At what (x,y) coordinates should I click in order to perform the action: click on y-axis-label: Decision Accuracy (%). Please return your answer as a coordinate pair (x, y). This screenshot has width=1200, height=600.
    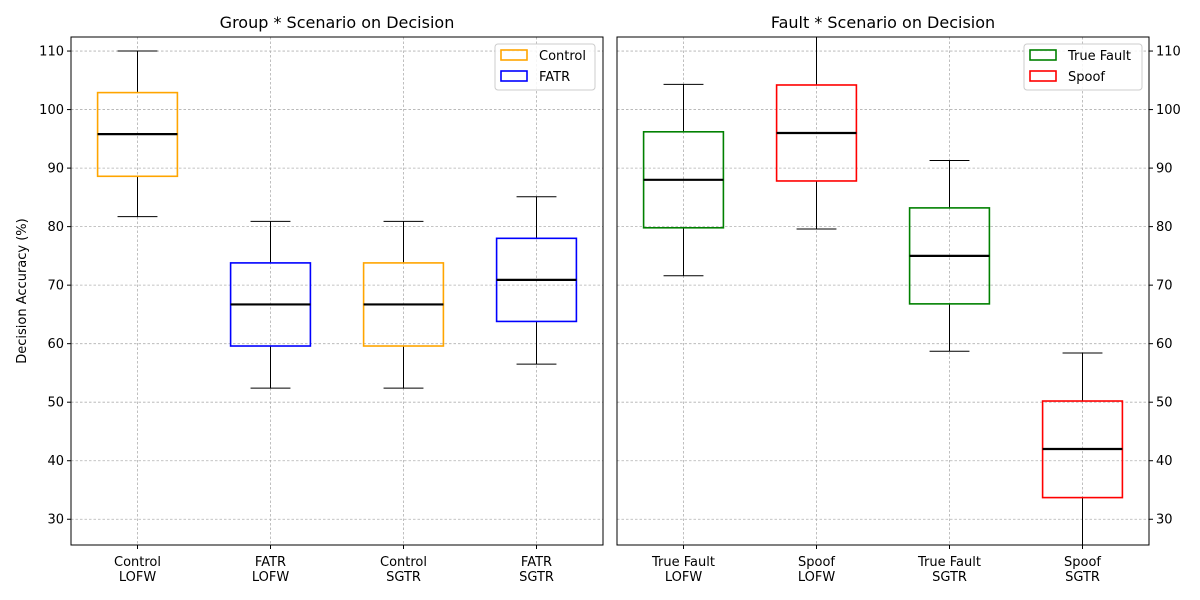
    Looking at the image, I should click on (22, 290).